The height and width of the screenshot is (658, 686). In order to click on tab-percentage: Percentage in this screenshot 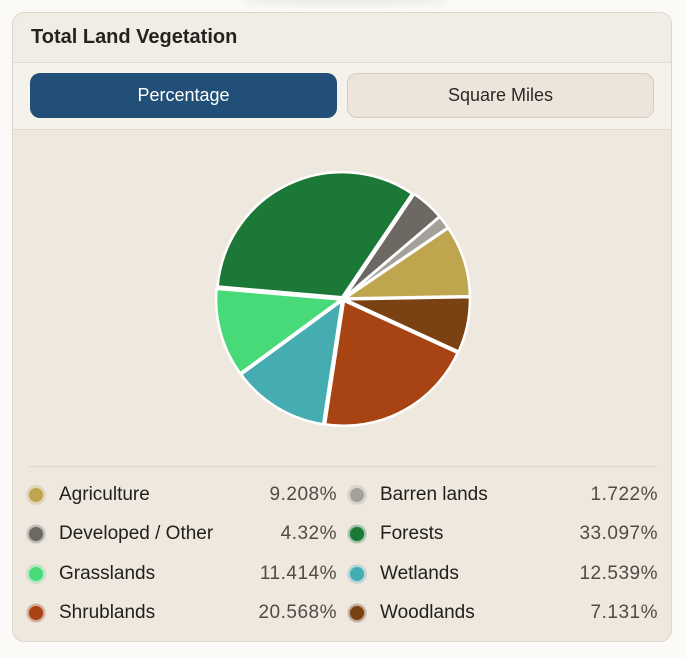, I will do `click(183, 95)`.